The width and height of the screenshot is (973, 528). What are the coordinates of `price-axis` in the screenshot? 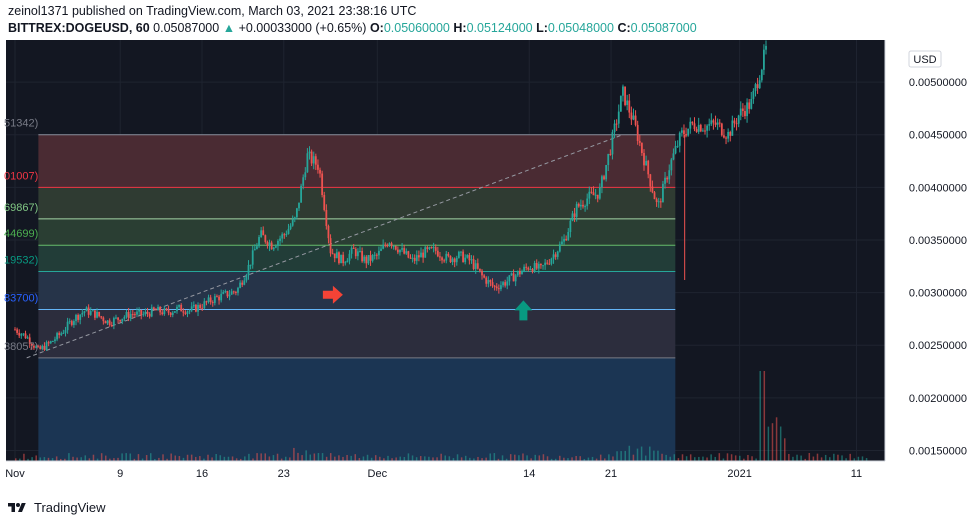 It's located at (929, 266).